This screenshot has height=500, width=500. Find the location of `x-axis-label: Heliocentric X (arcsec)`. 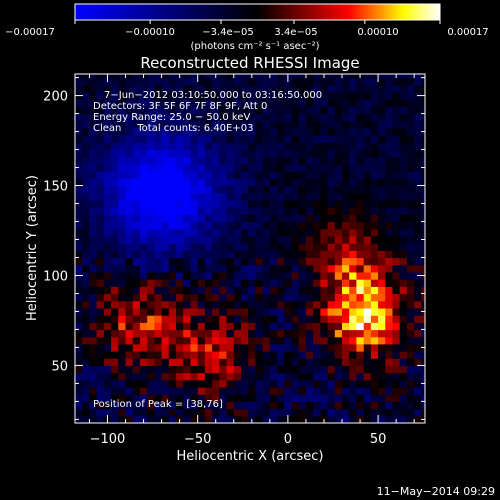

x-axis-label: Heliocentric X (arcsec) is located at coordinates (250, 456).